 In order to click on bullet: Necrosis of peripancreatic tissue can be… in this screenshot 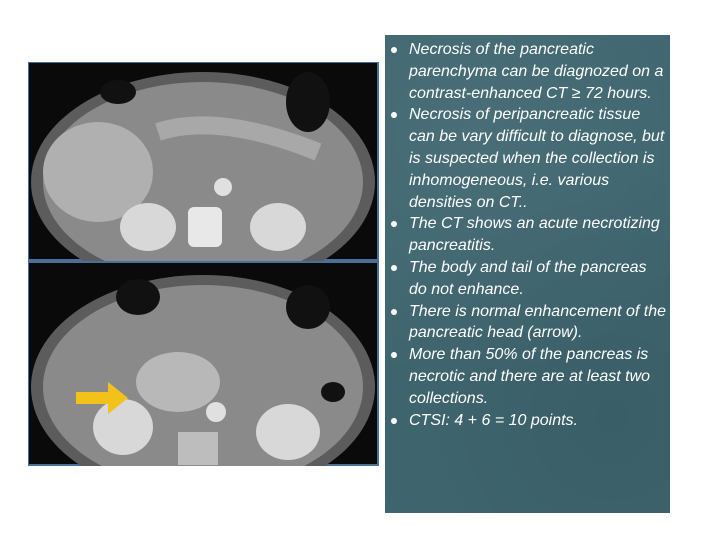, I will do `click(527, 158)`.